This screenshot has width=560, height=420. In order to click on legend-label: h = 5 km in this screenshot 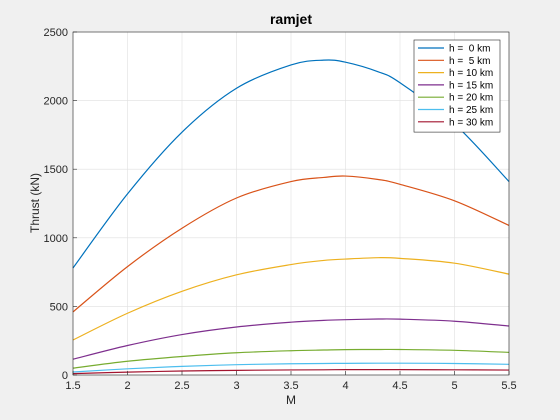, I will do `click(469, 61)`.